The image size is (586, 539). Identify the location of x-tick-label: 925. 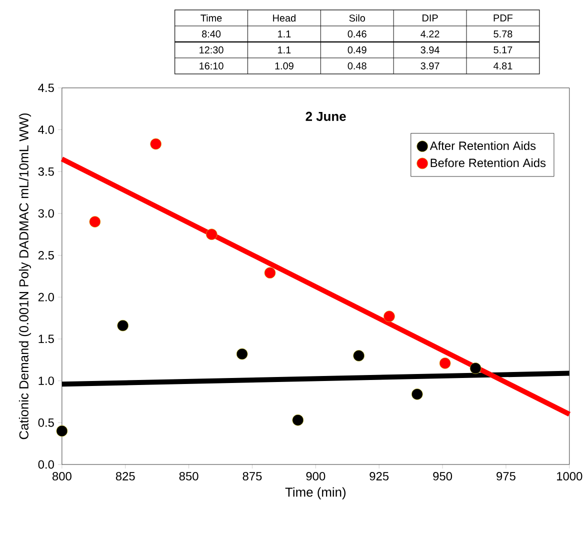
(379, 476).